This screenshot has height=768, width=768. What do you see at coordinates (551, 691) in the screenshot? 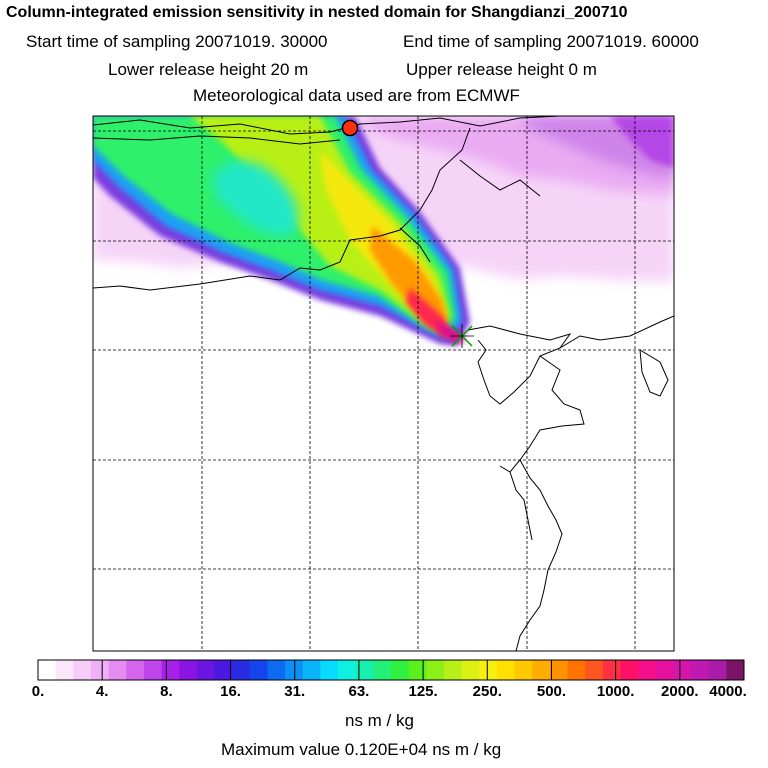
I see `colorbar-tick-label: 500.` at bounding box center [551, 691].